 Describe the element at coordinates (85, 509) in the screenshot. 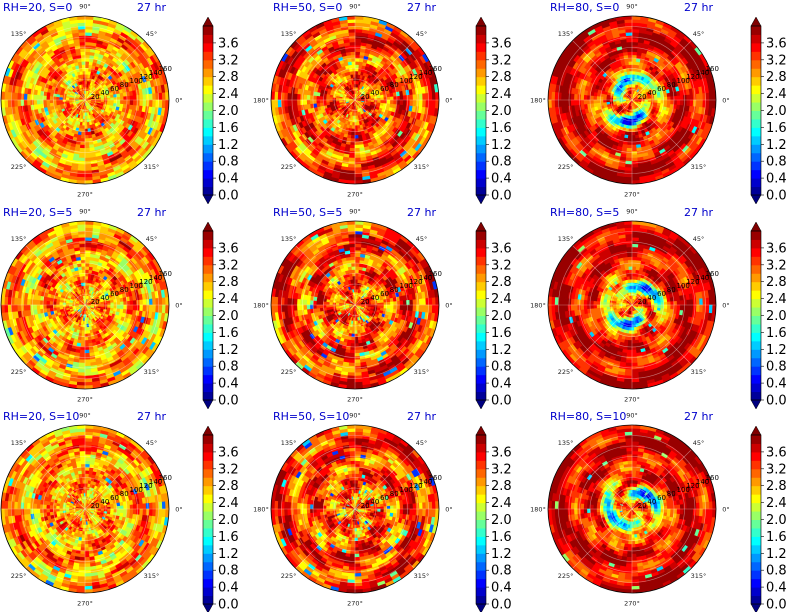

I see `polar-grid` at that location.